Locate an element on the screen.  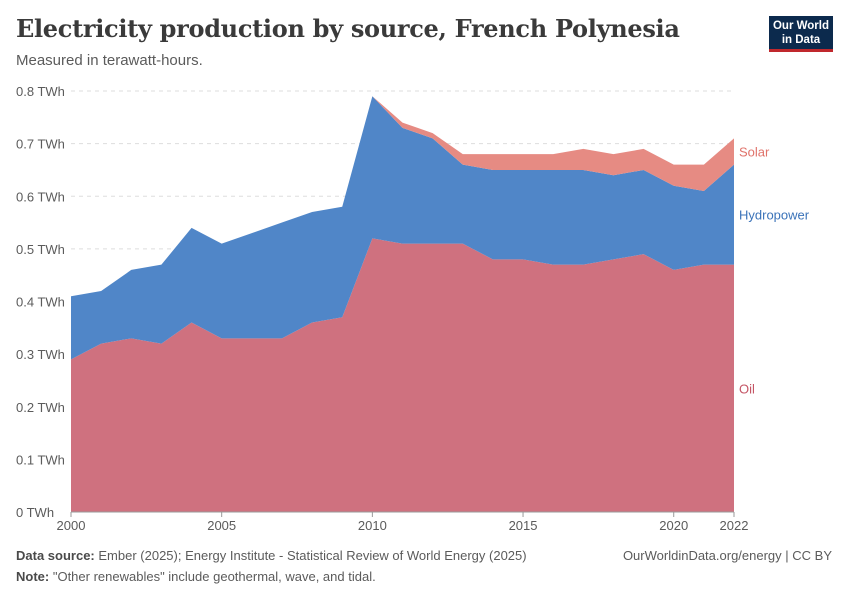
y-tick-label: 0 TWh is located at coordinates (35, 512).